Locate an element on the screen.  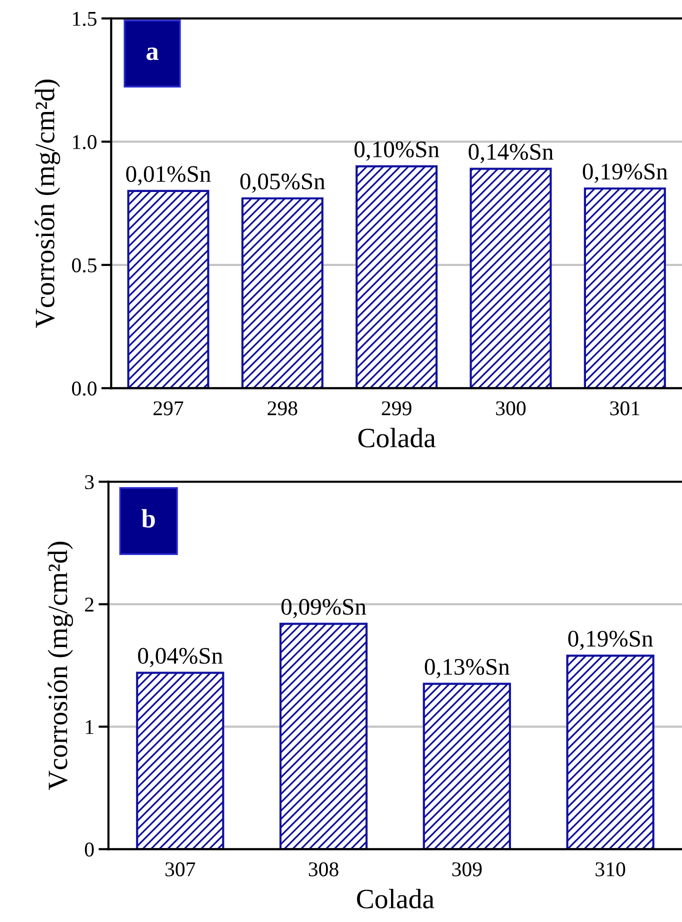
y-tick-label: 0.5 is located at coordinates (84, 265).